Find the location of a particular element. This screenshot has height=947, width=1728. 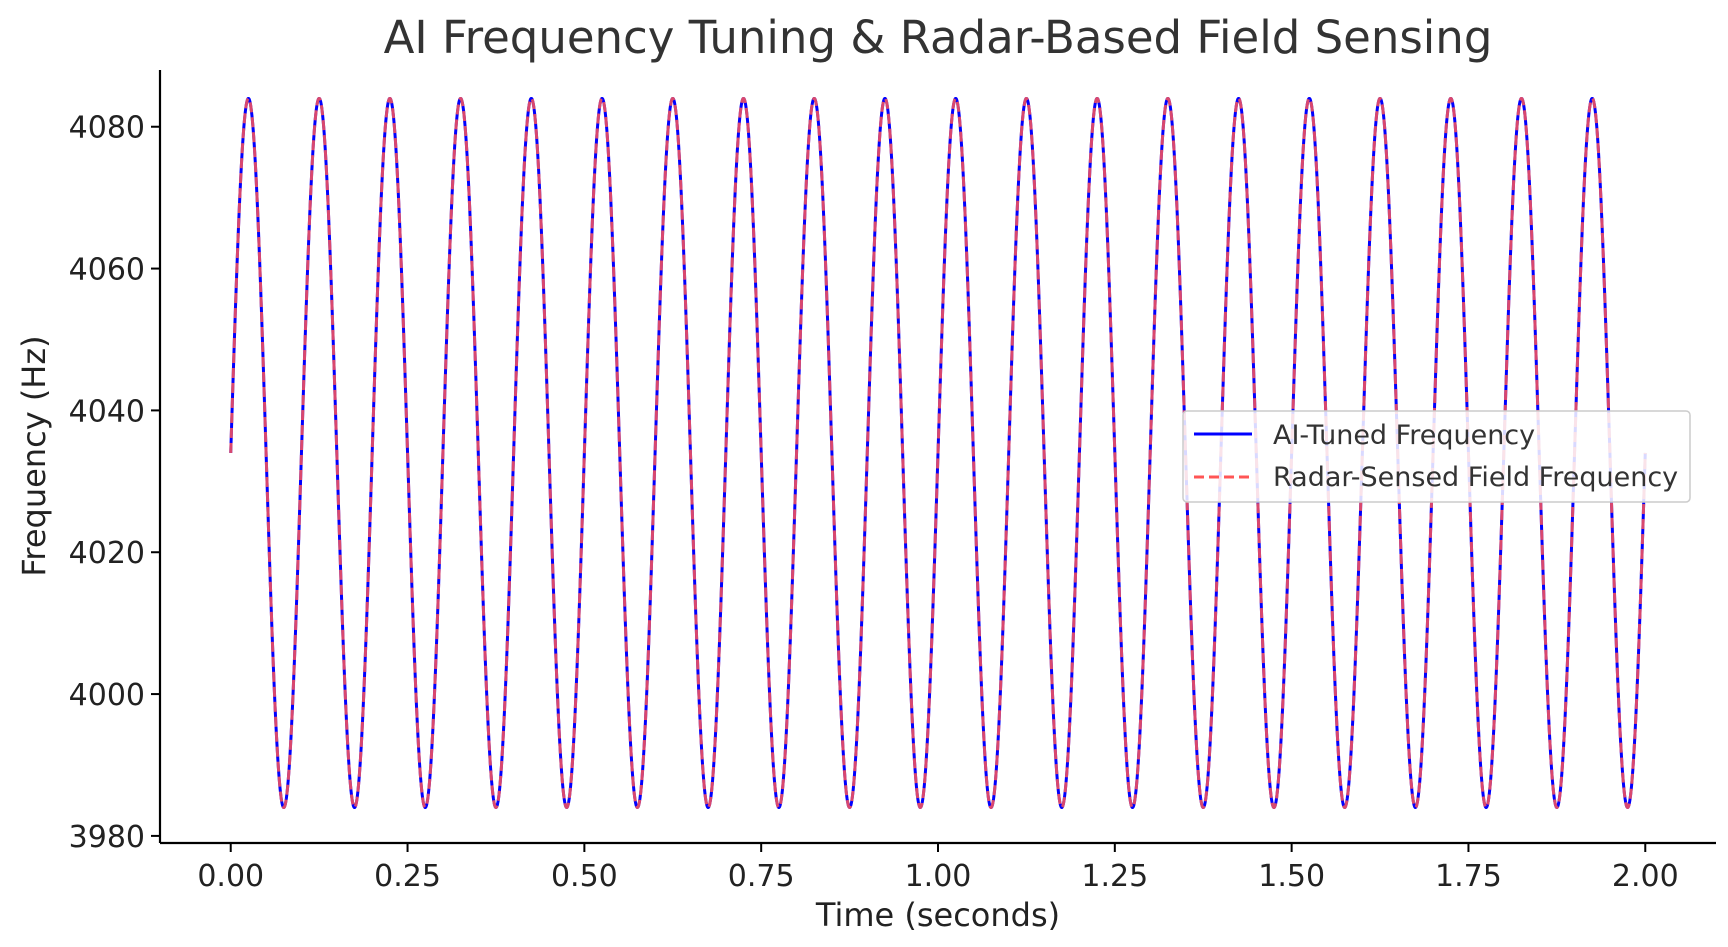

x-tick-label: 1.75 is located at coordinates (1468, 876).